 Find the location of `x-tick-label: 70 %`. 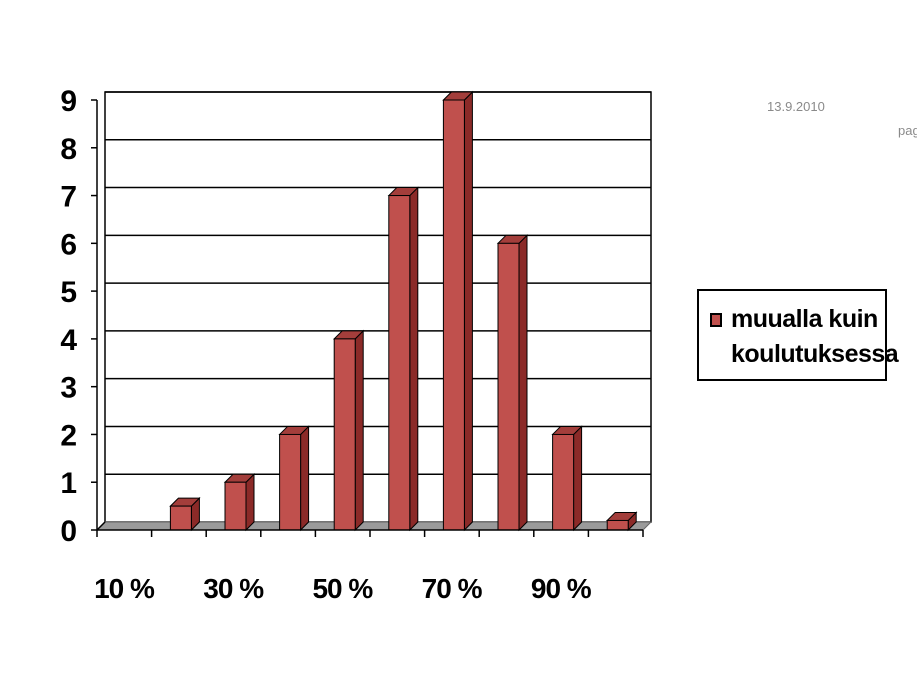

x-tick-label: 70 % is located at coordinates (452, 588).